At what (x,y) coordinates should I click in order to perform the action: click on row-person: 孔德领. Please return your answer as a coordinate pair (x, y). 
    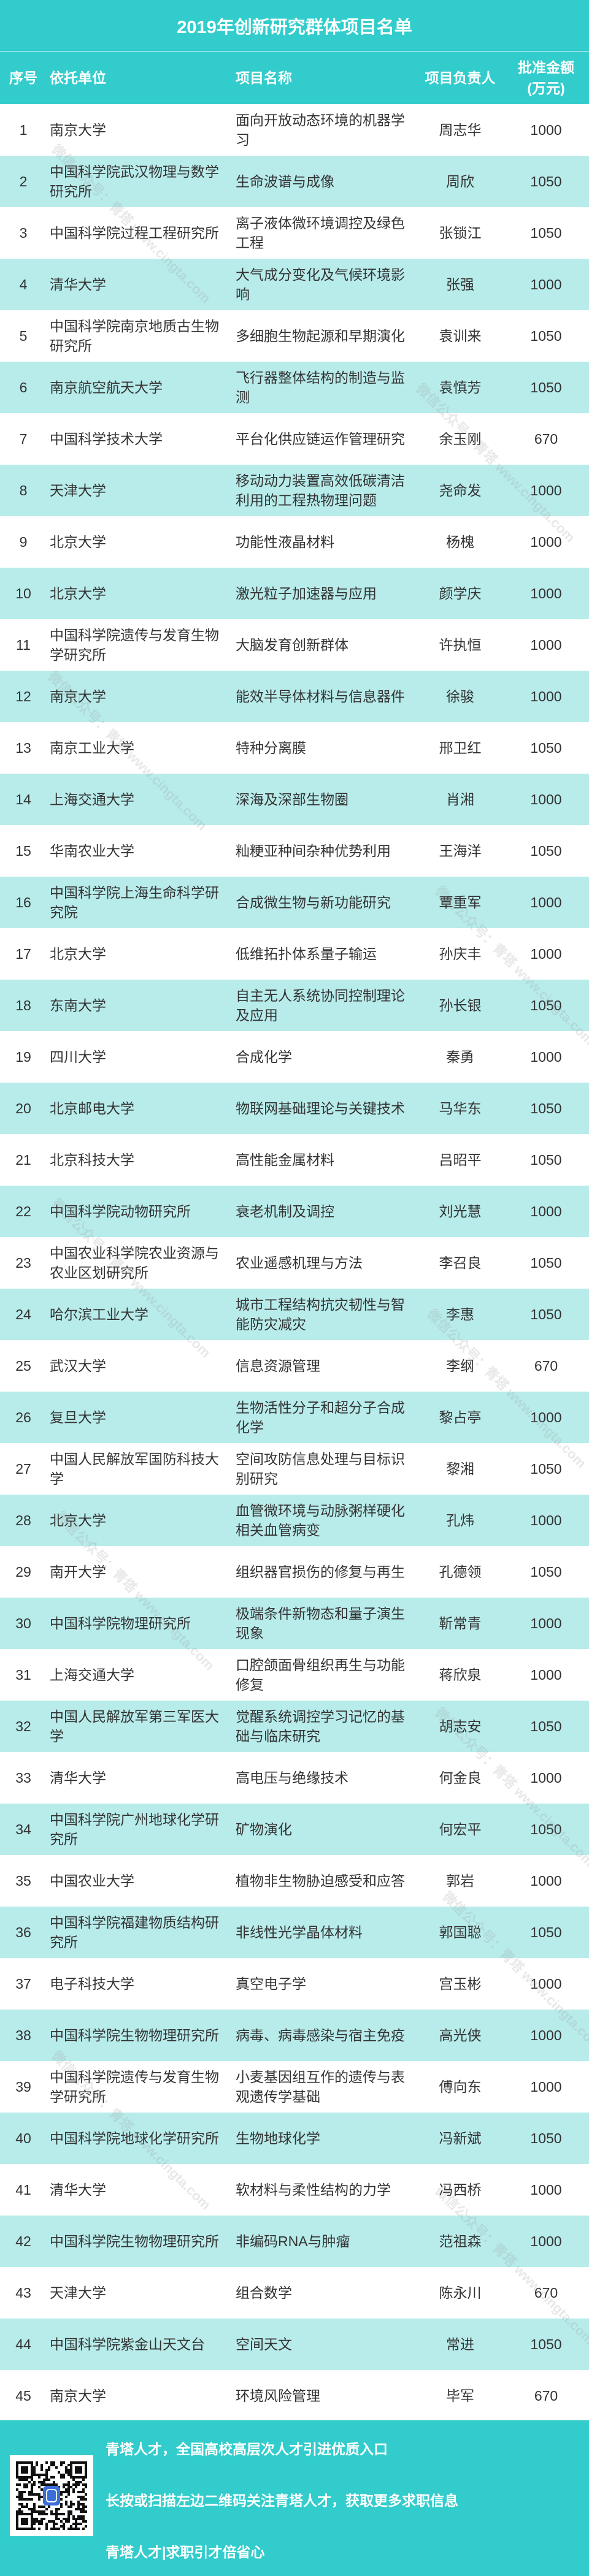
    Looking at the image, I should click on (460, 1572).